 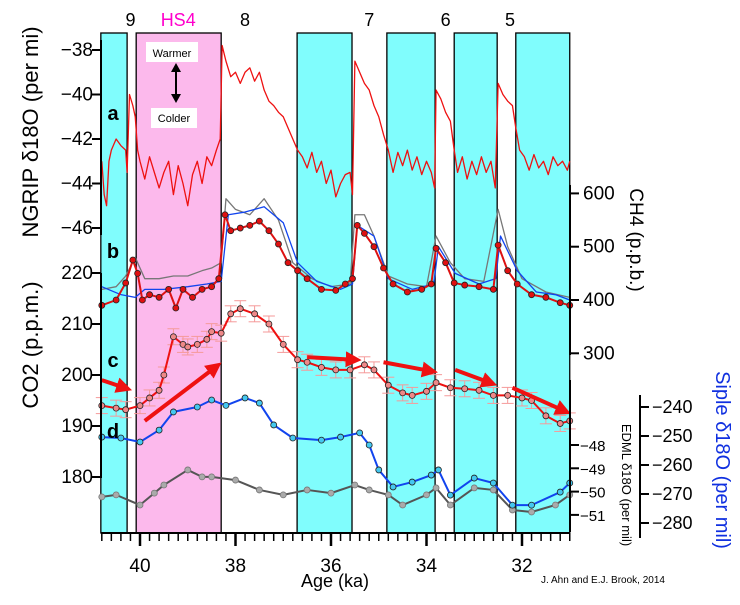 What do you see at coordinates (30, 344) in the screenshot?
I see `co2-axis-title: CO2 (p.p.m.)` at bounding box center [30, 344].